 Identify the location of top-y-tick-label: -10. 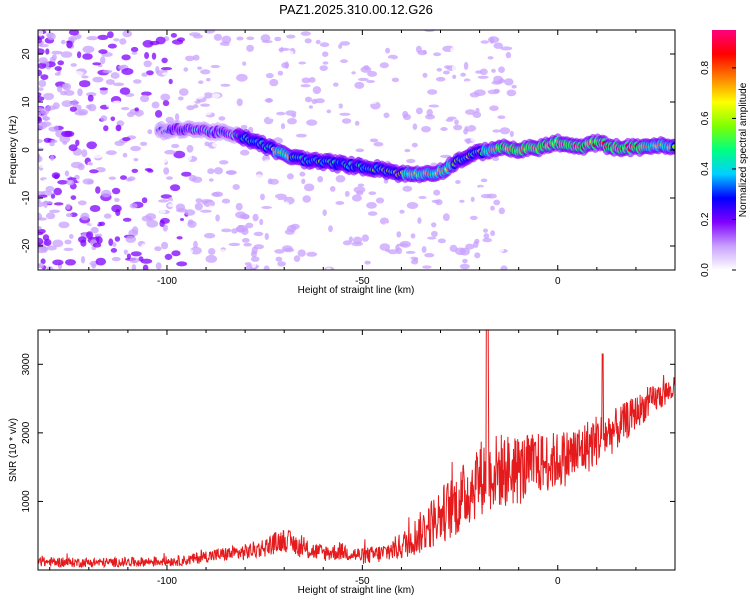
(26, 197).